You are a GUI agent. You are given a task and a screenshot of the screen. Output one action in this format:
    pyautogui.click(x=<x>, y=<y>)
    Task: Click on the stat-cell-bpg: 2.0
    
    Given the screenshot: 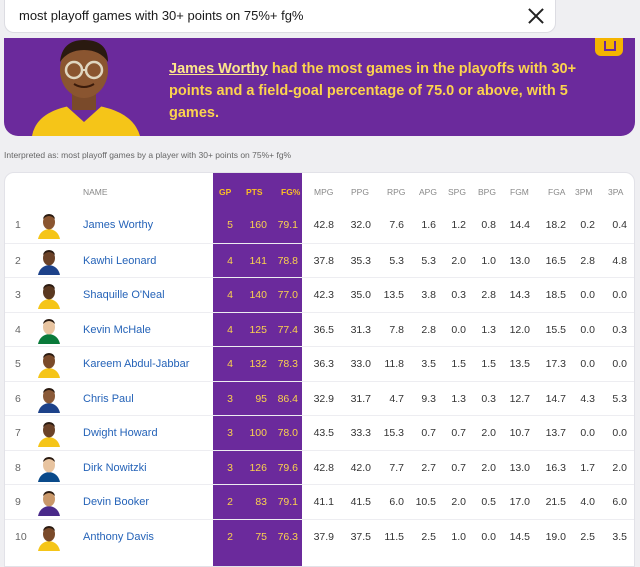 What is the action you would take?
    pyautogui.click(x=488, y=467)
    